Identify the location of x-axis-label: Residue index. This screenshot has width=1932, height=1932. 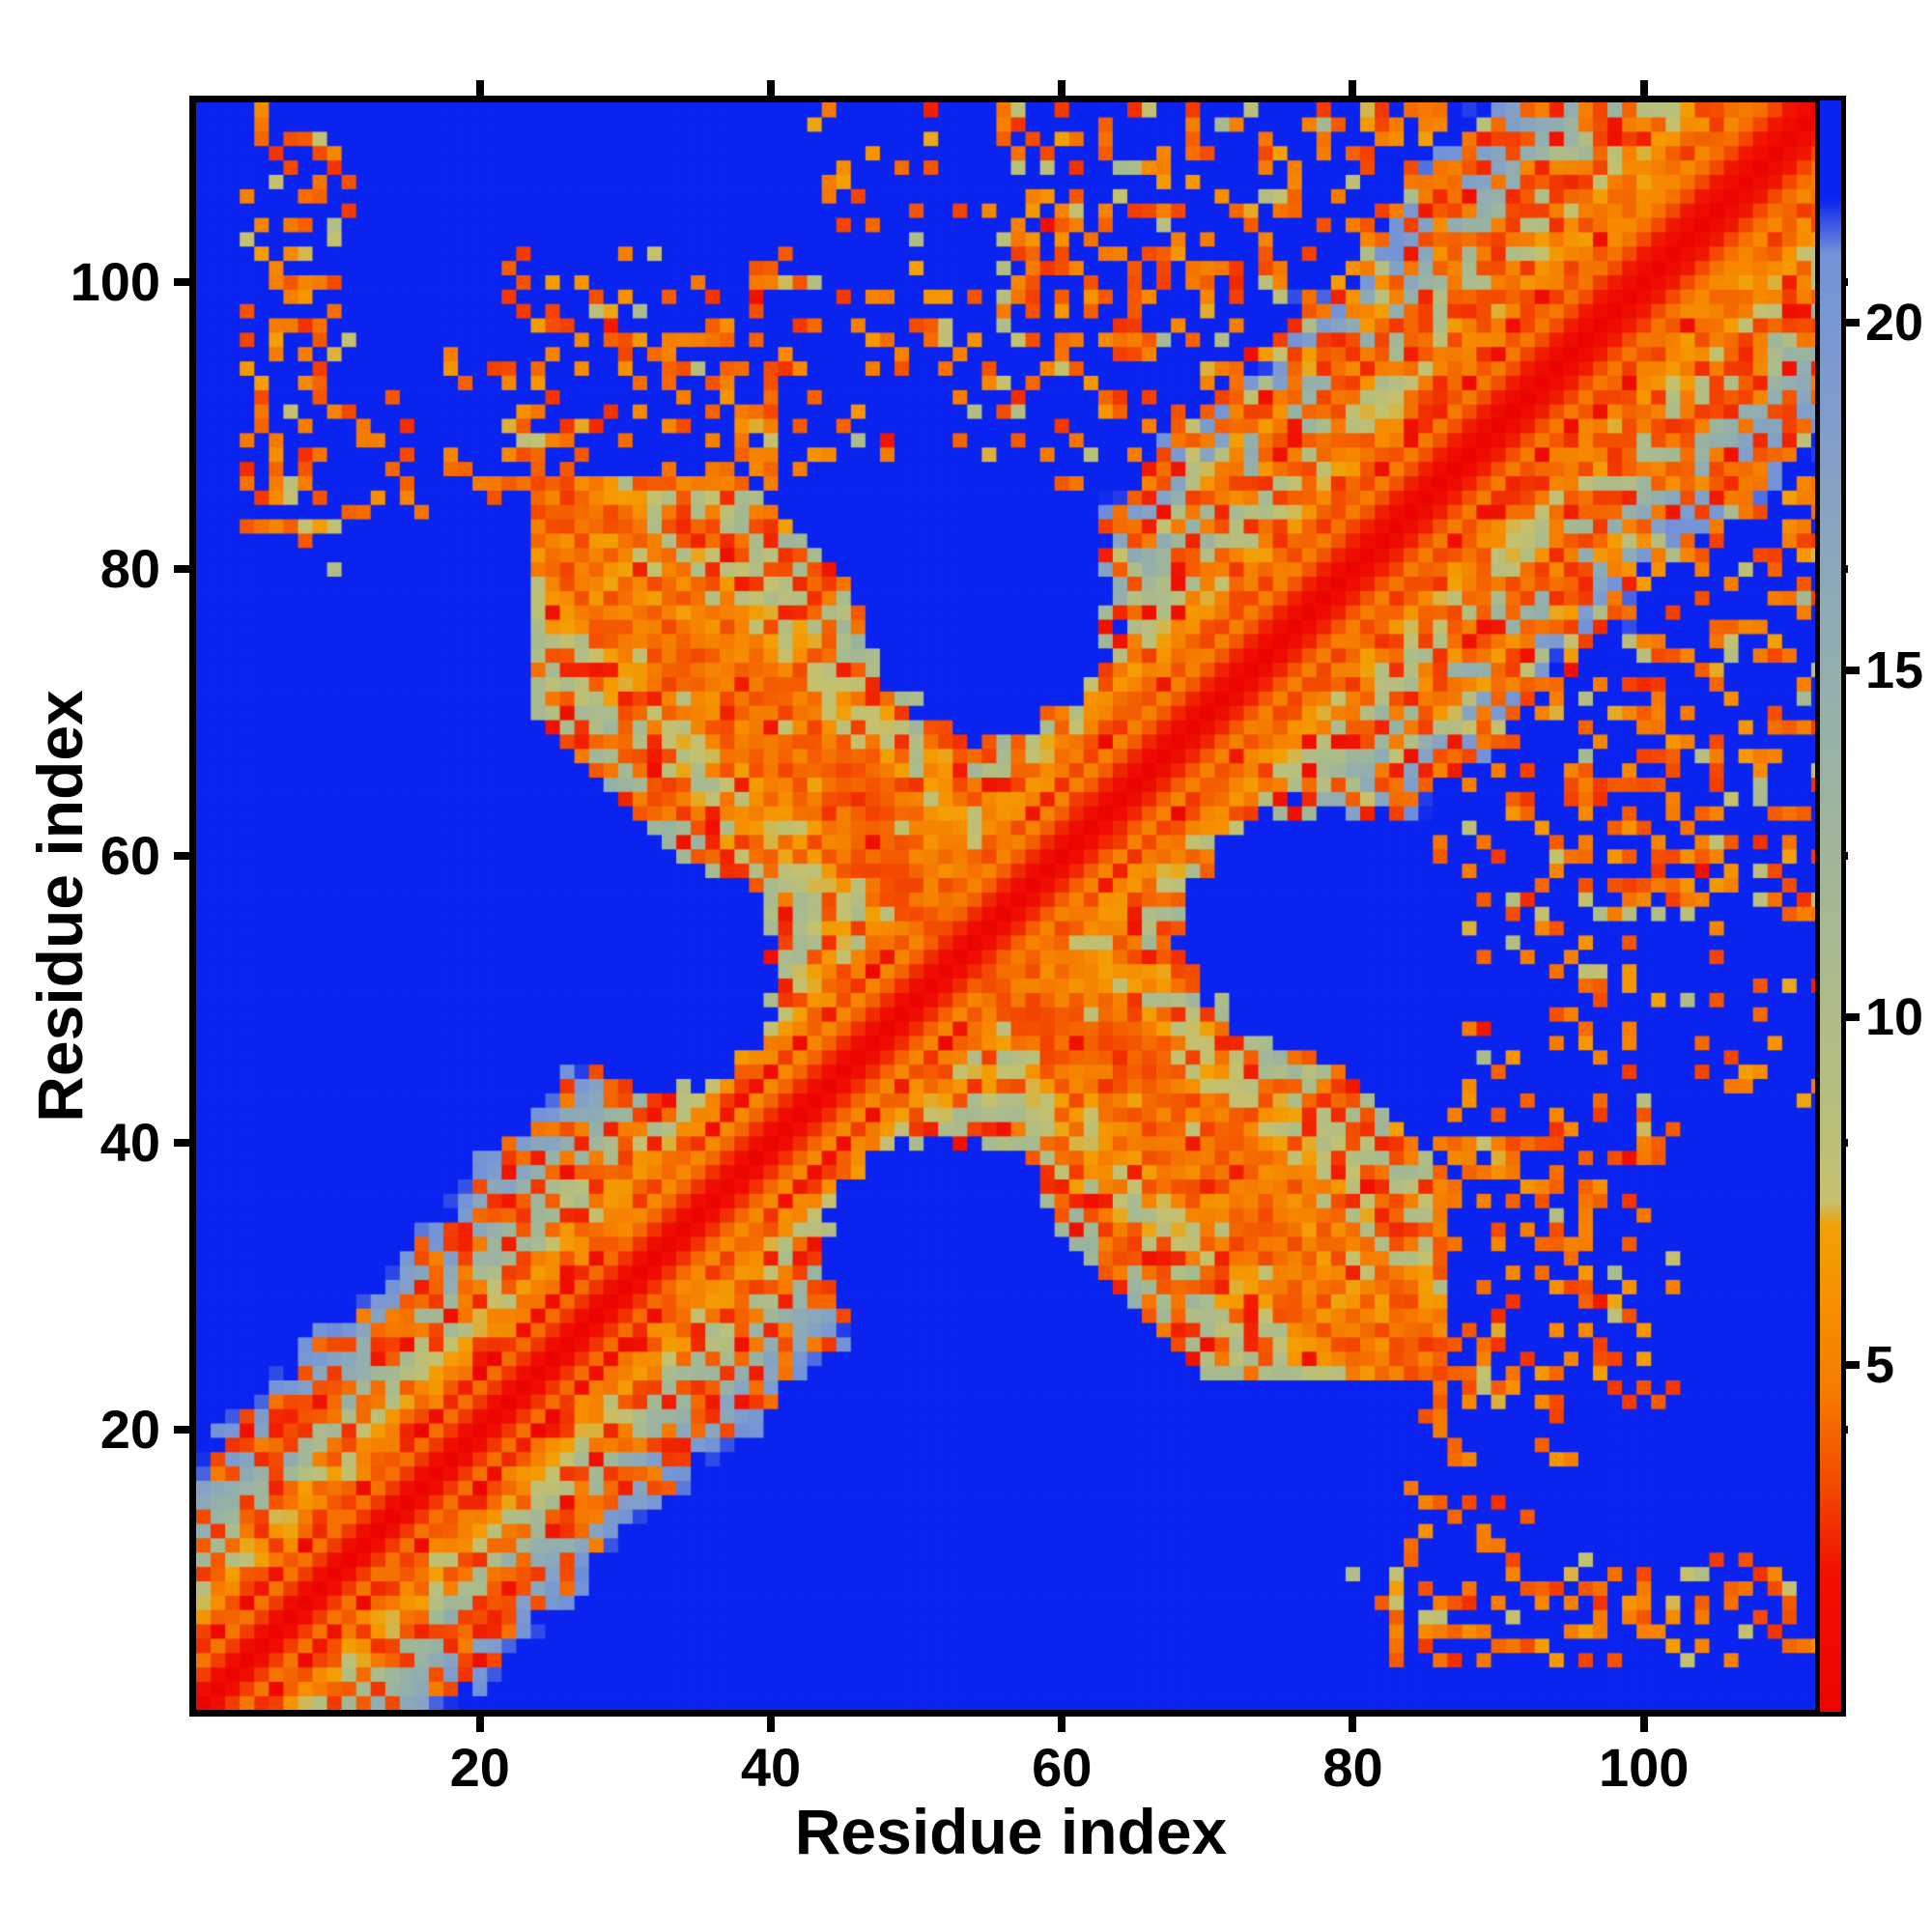
(1011, 1831).